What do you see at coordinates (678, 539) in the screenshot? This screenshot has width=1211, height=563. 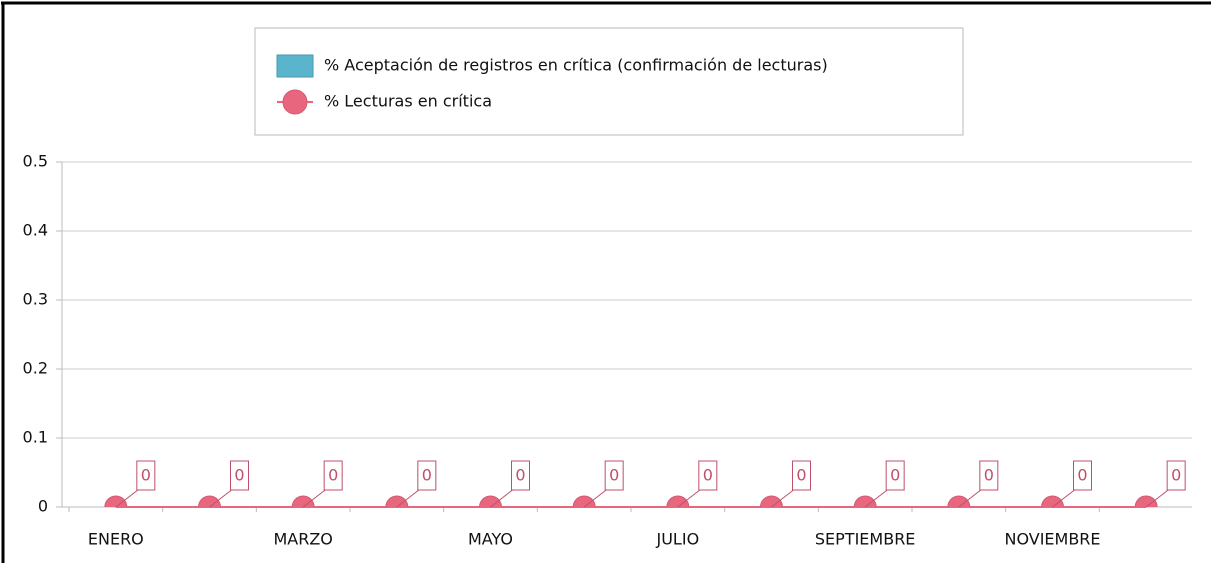 I see `x-tick-label: JULIO` at bounding box center [678, 539].